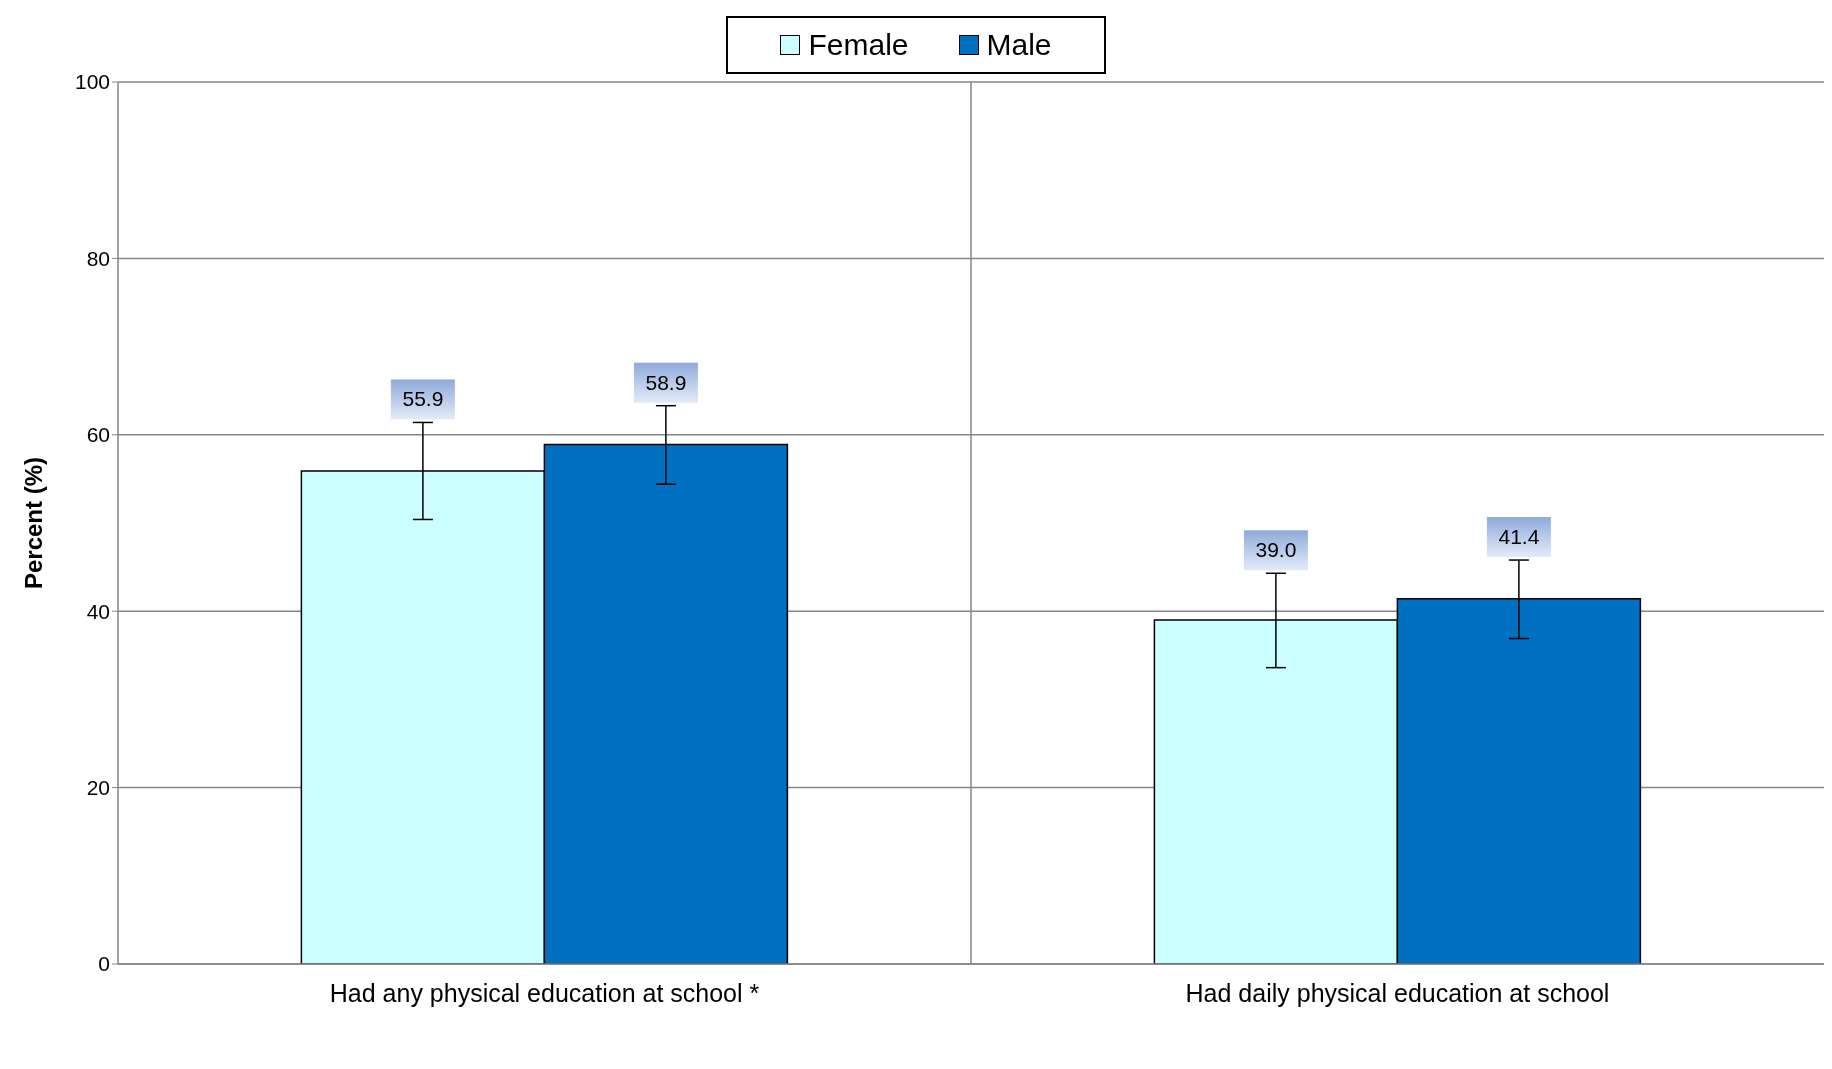  What do you see at coordinates (98, 611) in the screenshot?
I see `y-tick-label: 40` at bounding box center [98, 611].